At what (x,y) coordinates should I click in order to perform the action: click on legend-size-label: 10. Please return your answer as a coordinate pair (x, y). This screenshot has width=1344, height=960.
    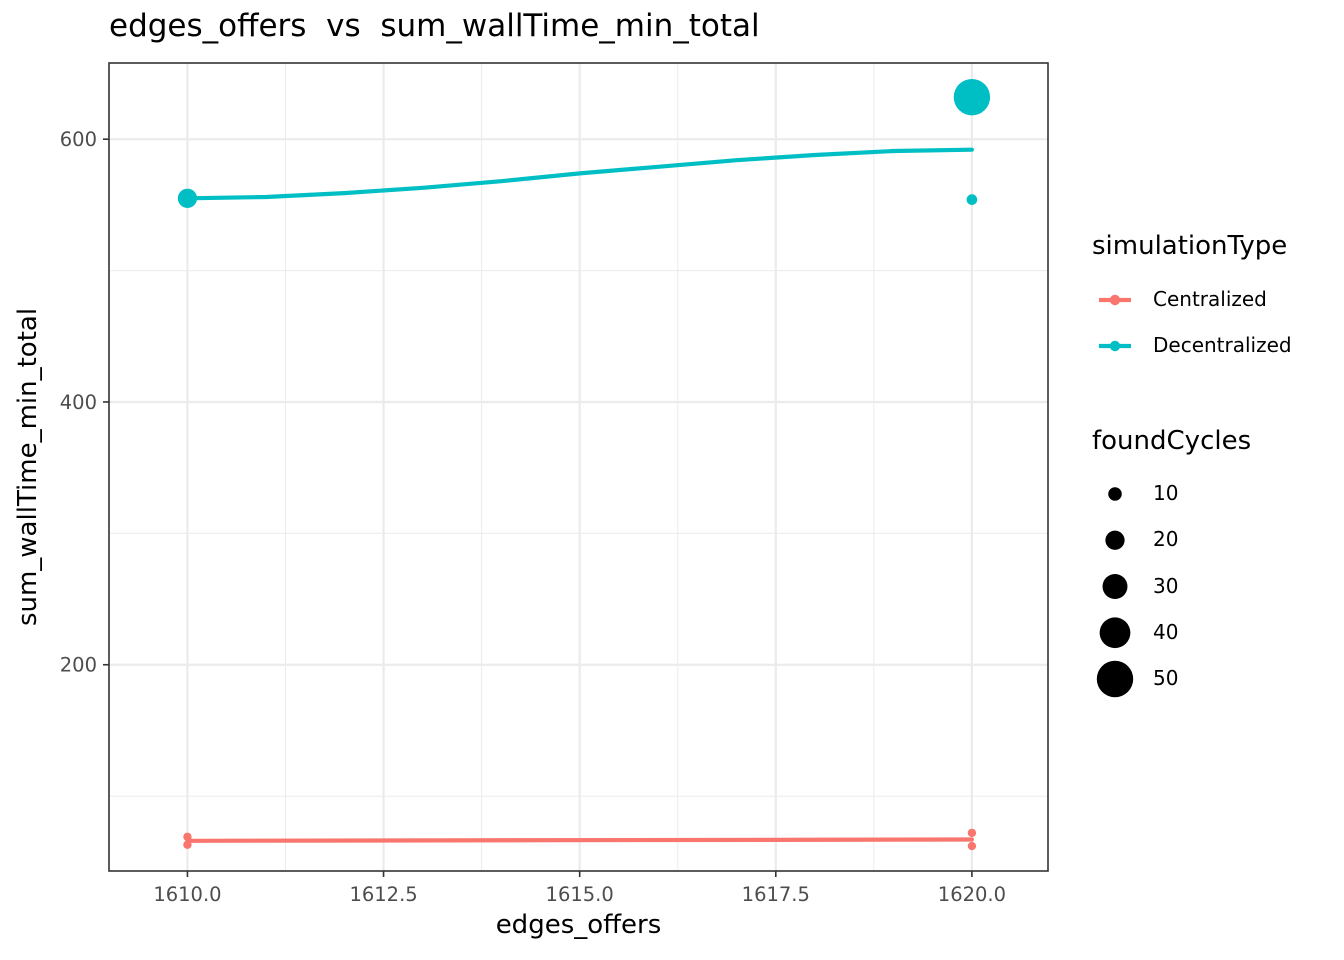
    Looking at the image, I should click on (1166, 493).